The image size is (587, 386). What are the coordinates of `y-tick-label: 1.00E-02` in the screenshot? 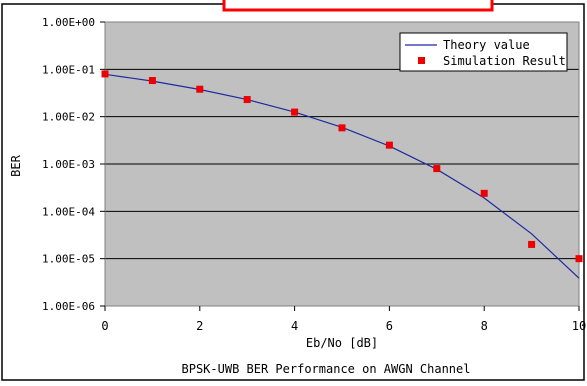 It's located at (68, 117).